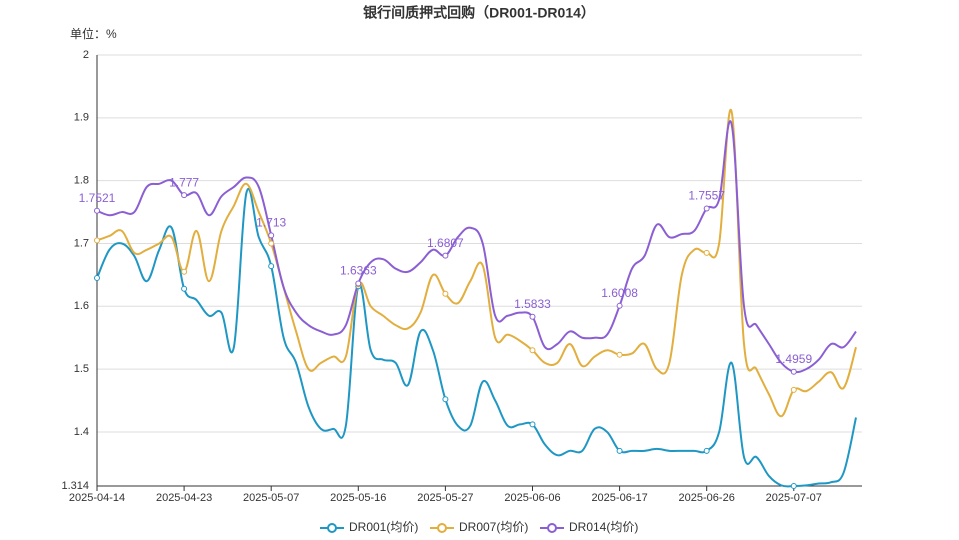  What do you see at coordinates (86, 55) in the screenshot?
I see `y-tick-label: 2` at bounding box center [86, 55].